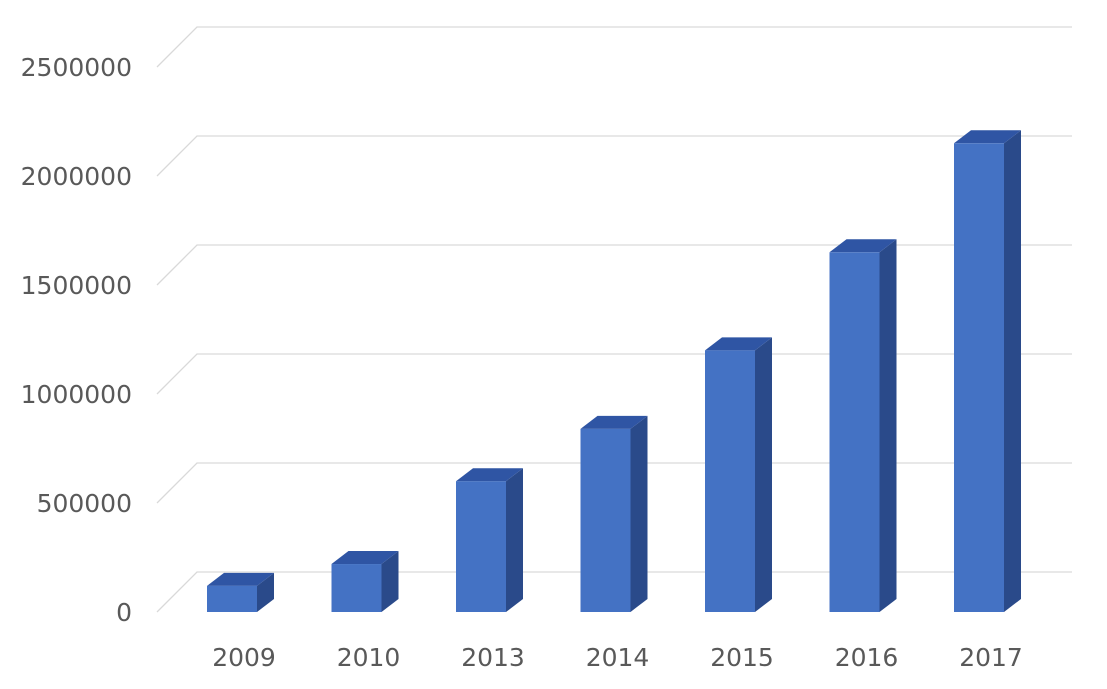  I want to click on y-tick-label: 2000000, so click(76, 176).